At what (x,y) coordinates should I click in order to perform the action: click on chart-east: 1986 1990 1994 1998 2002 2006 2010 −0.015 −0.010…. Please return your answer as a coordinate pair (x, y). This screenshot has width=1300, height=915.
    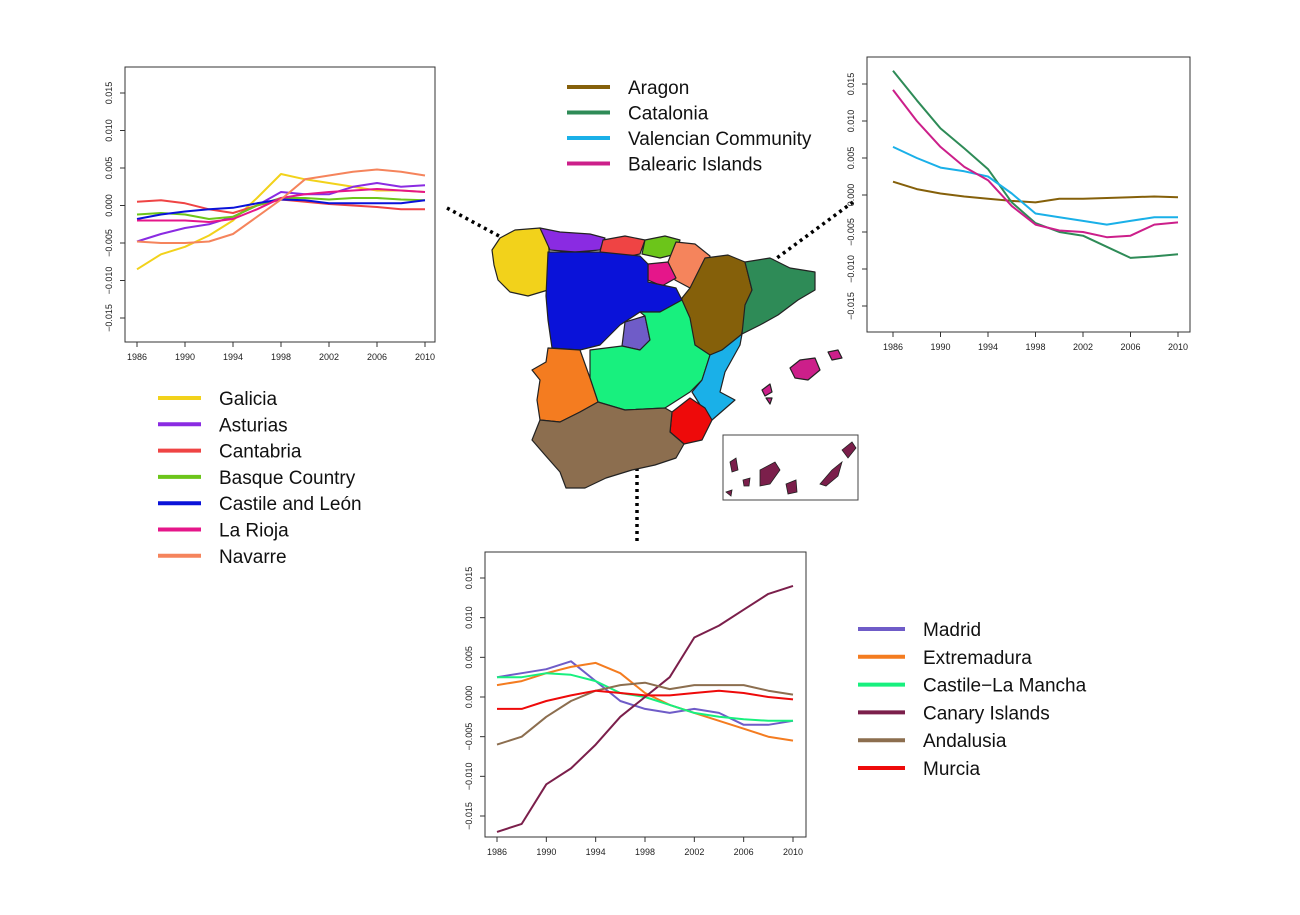
    Looking at the image, I should click on (1018, 204).